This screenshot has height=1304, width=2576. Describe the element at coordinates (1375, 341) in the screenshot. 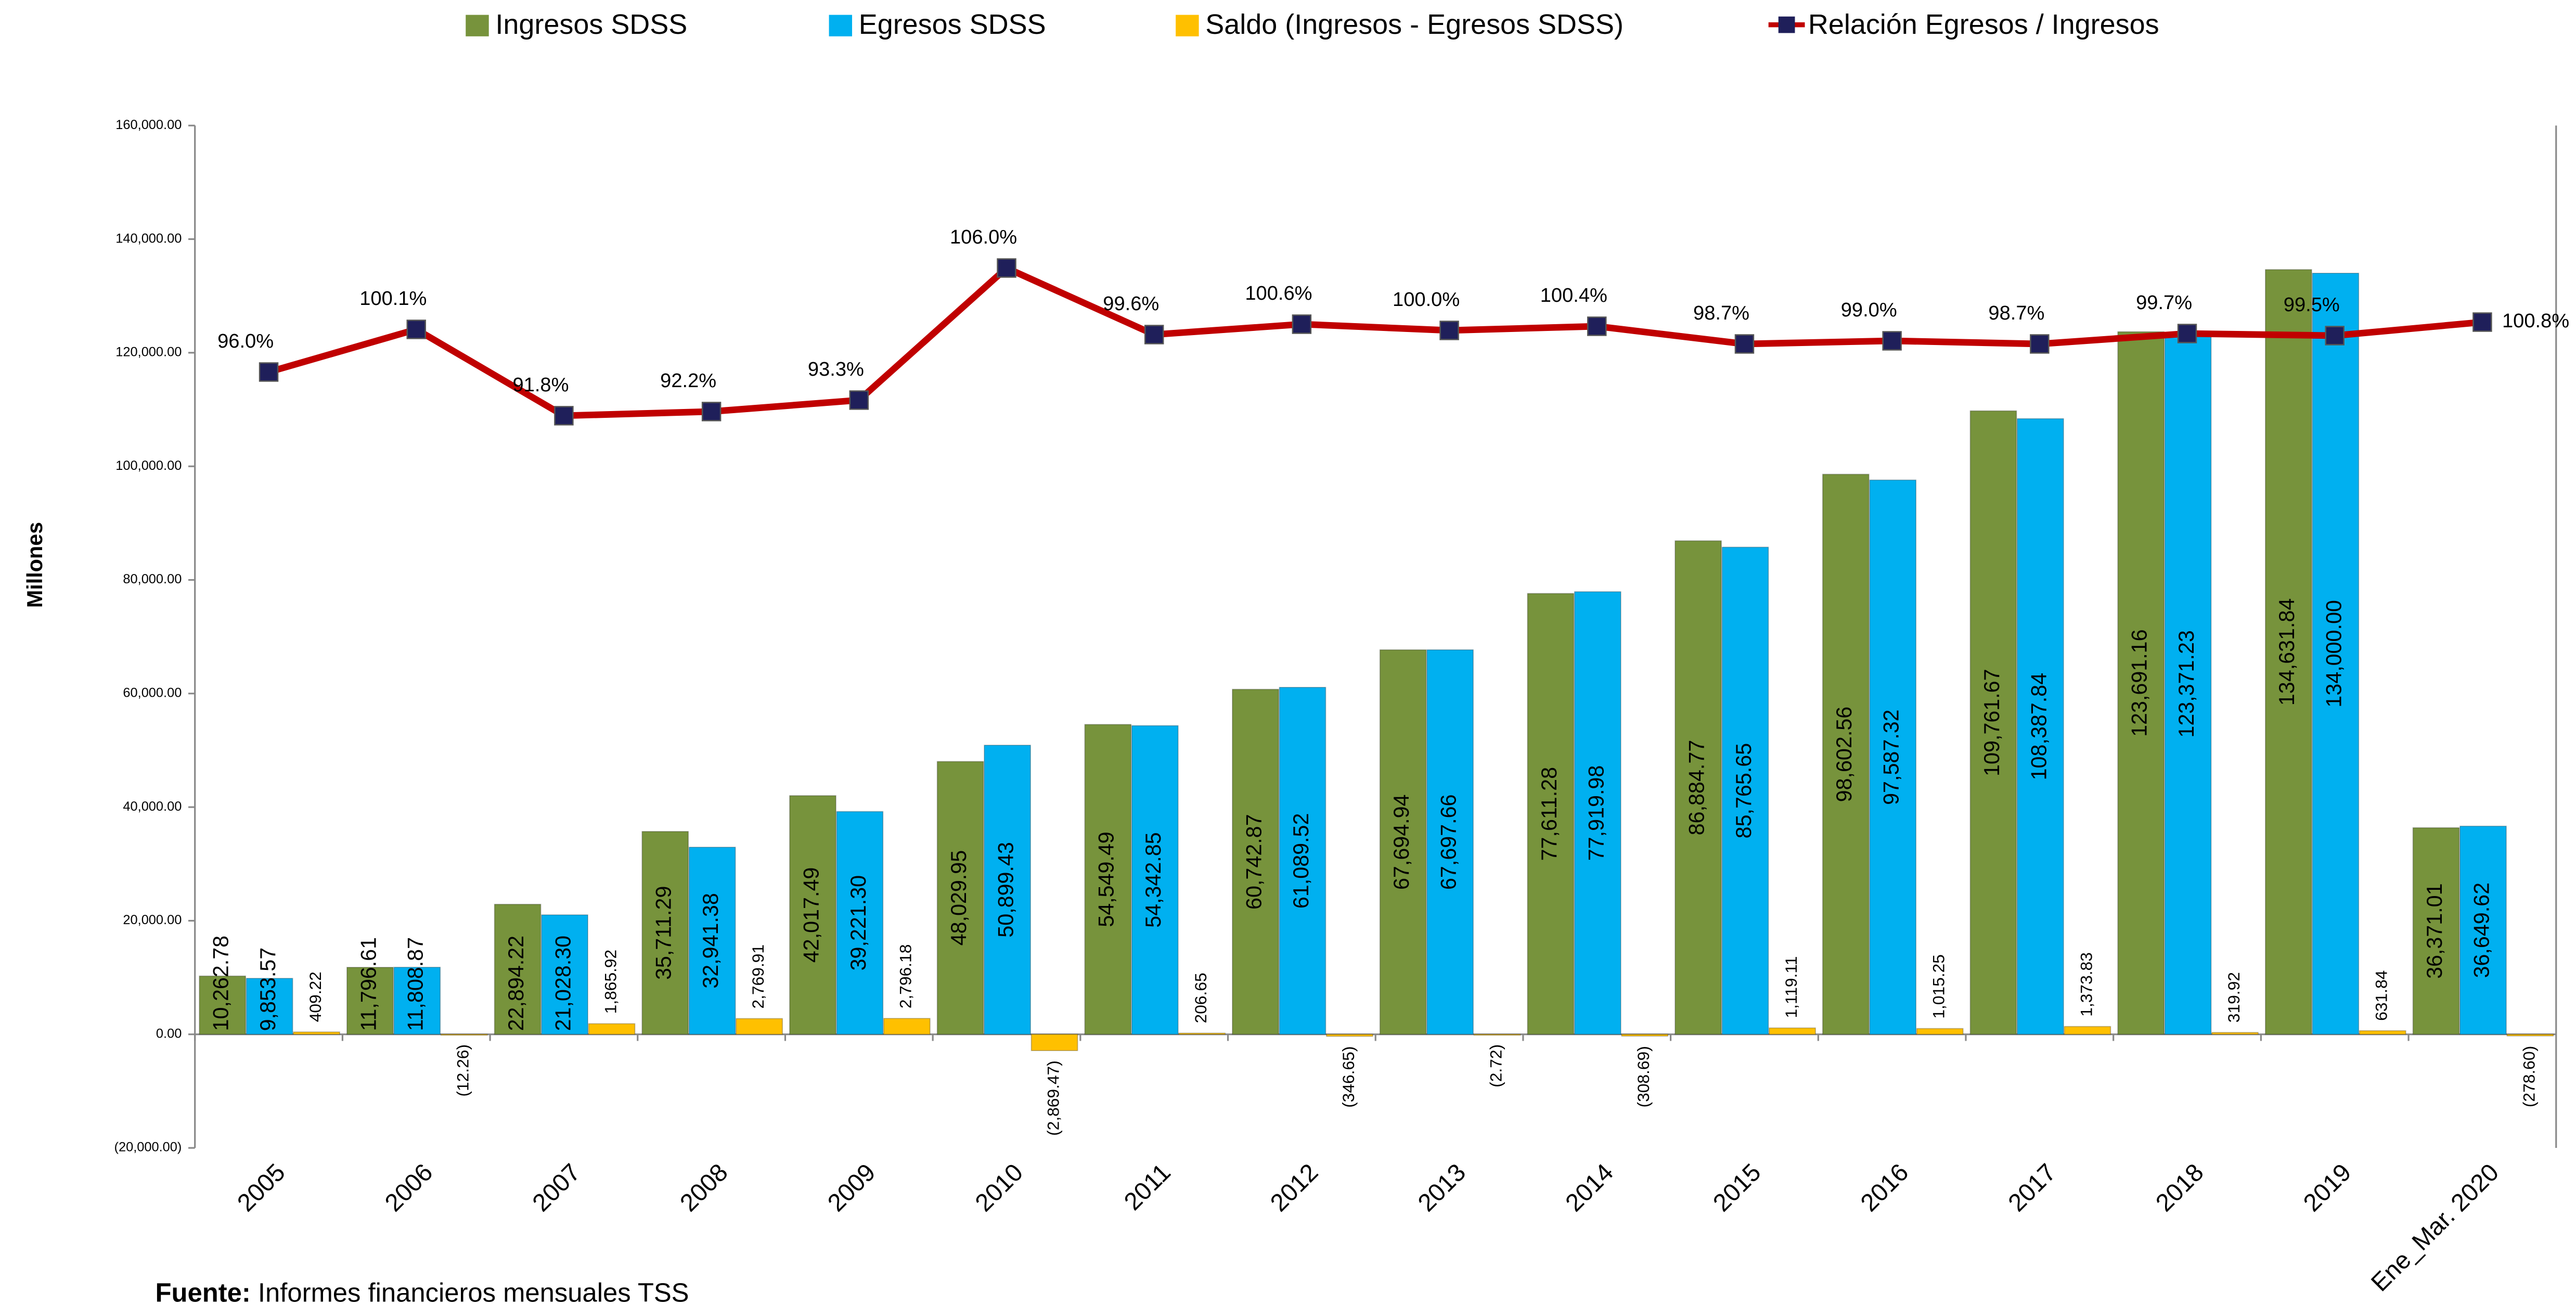

I see `line` at that location.